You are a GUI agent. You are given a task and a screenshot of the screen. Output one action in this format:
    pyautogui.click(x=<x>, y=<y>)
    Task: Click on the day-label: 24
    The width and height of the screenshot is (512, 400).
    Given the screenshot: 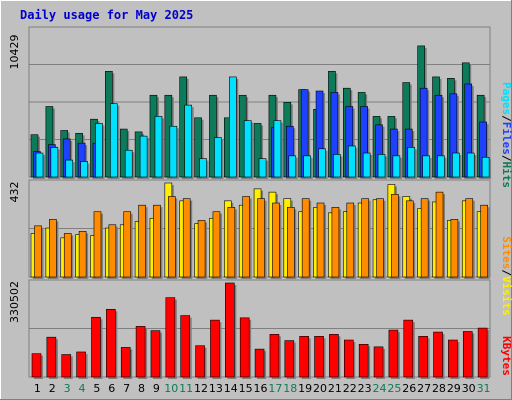 What is the action you would take?
    pyautogui.click(x=379, y=388)
    